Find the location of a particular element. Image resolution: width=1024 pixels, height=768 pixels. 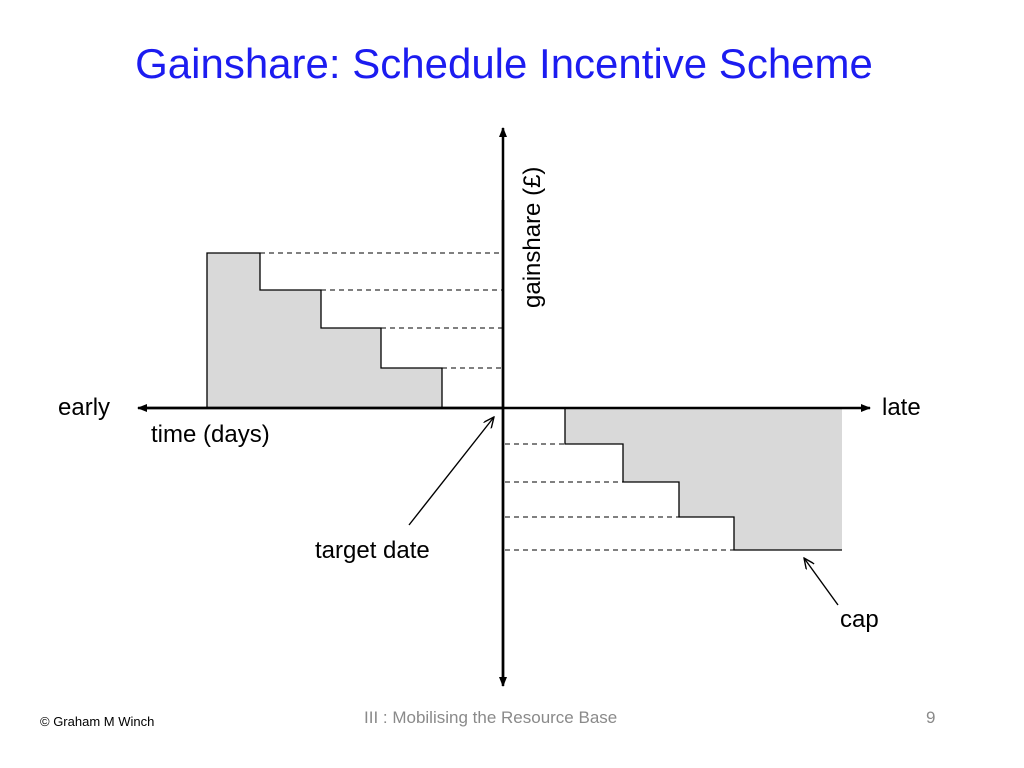

cap-label: cap is located at coordinates (859, 619).